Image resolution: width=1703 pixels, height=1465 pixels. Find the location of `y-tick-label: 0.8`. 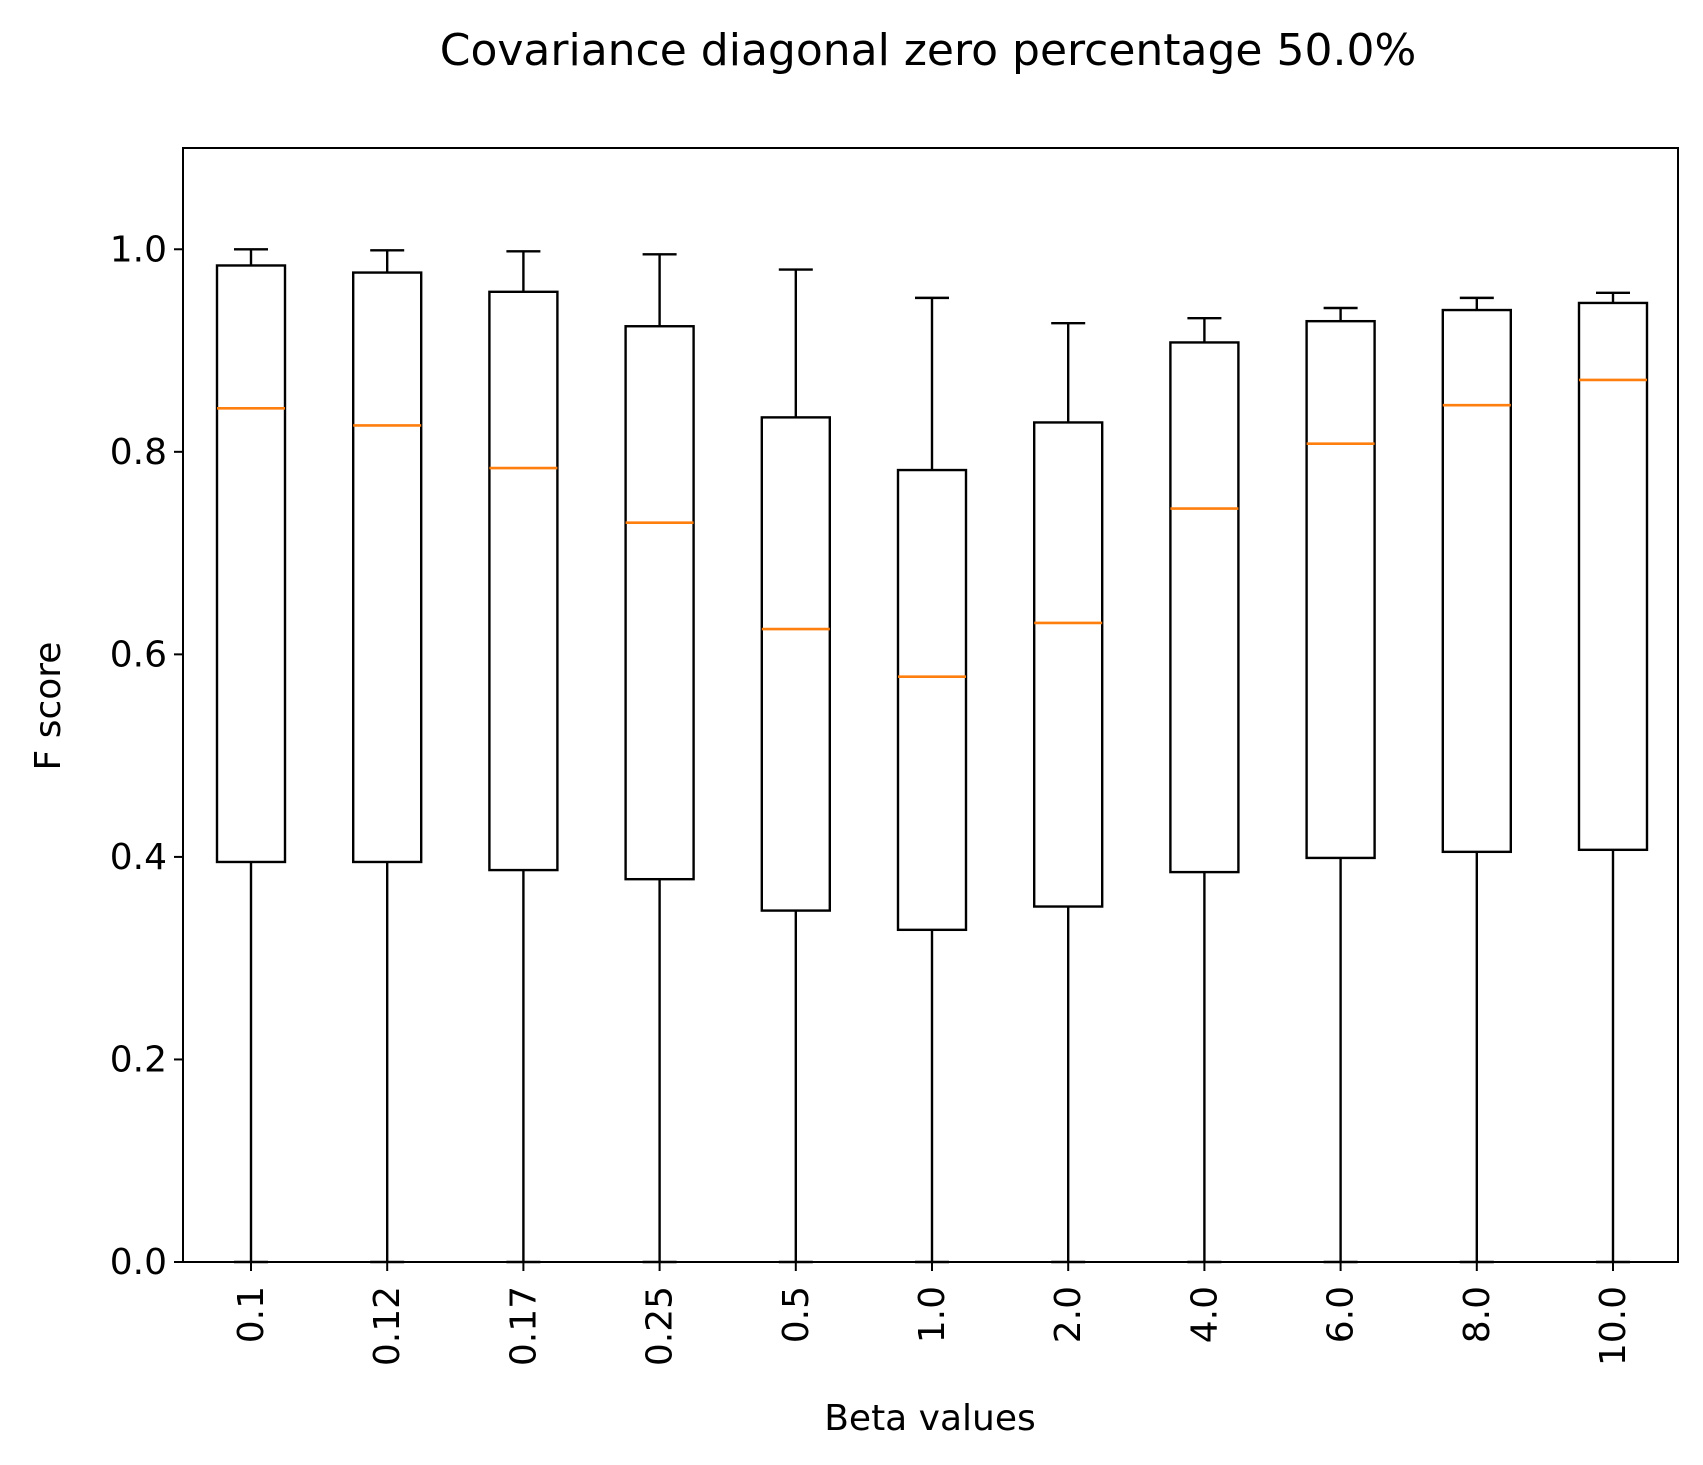

y-tick-label: 0.8 is located at coordinates (138, 452).